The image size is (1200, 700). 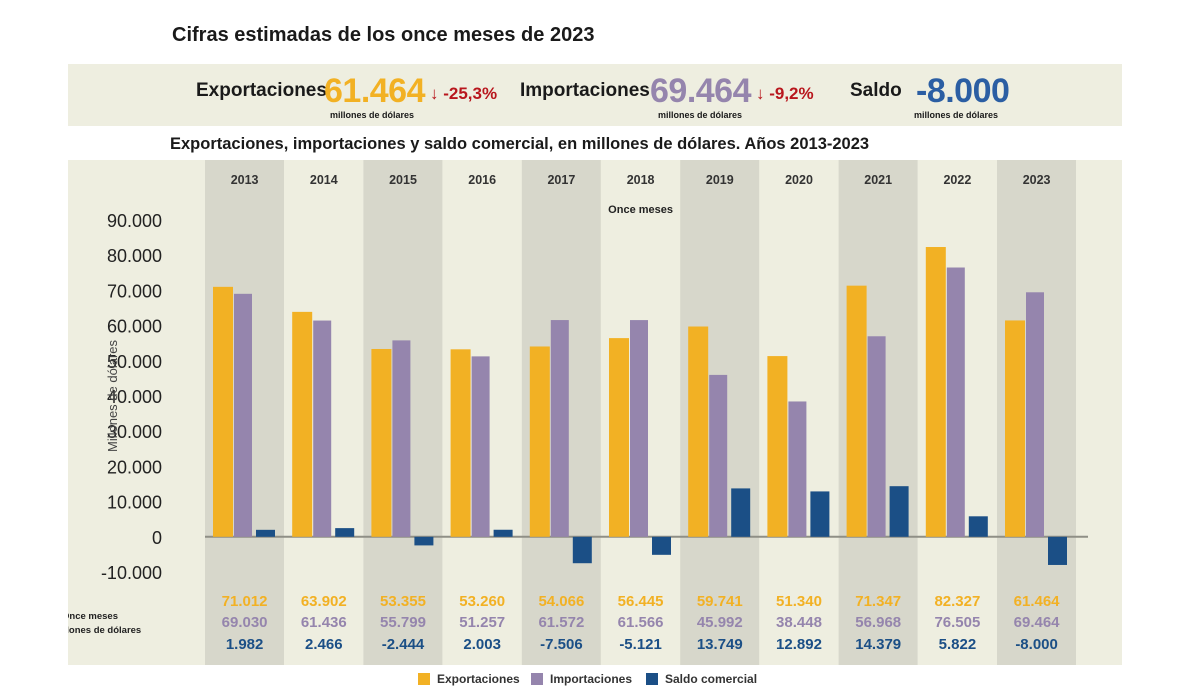 What do you see at coordinates (482, 601) in the screenshot?
I see `data-label-exports-2016: 53.260` at bounding box center [482, 601].